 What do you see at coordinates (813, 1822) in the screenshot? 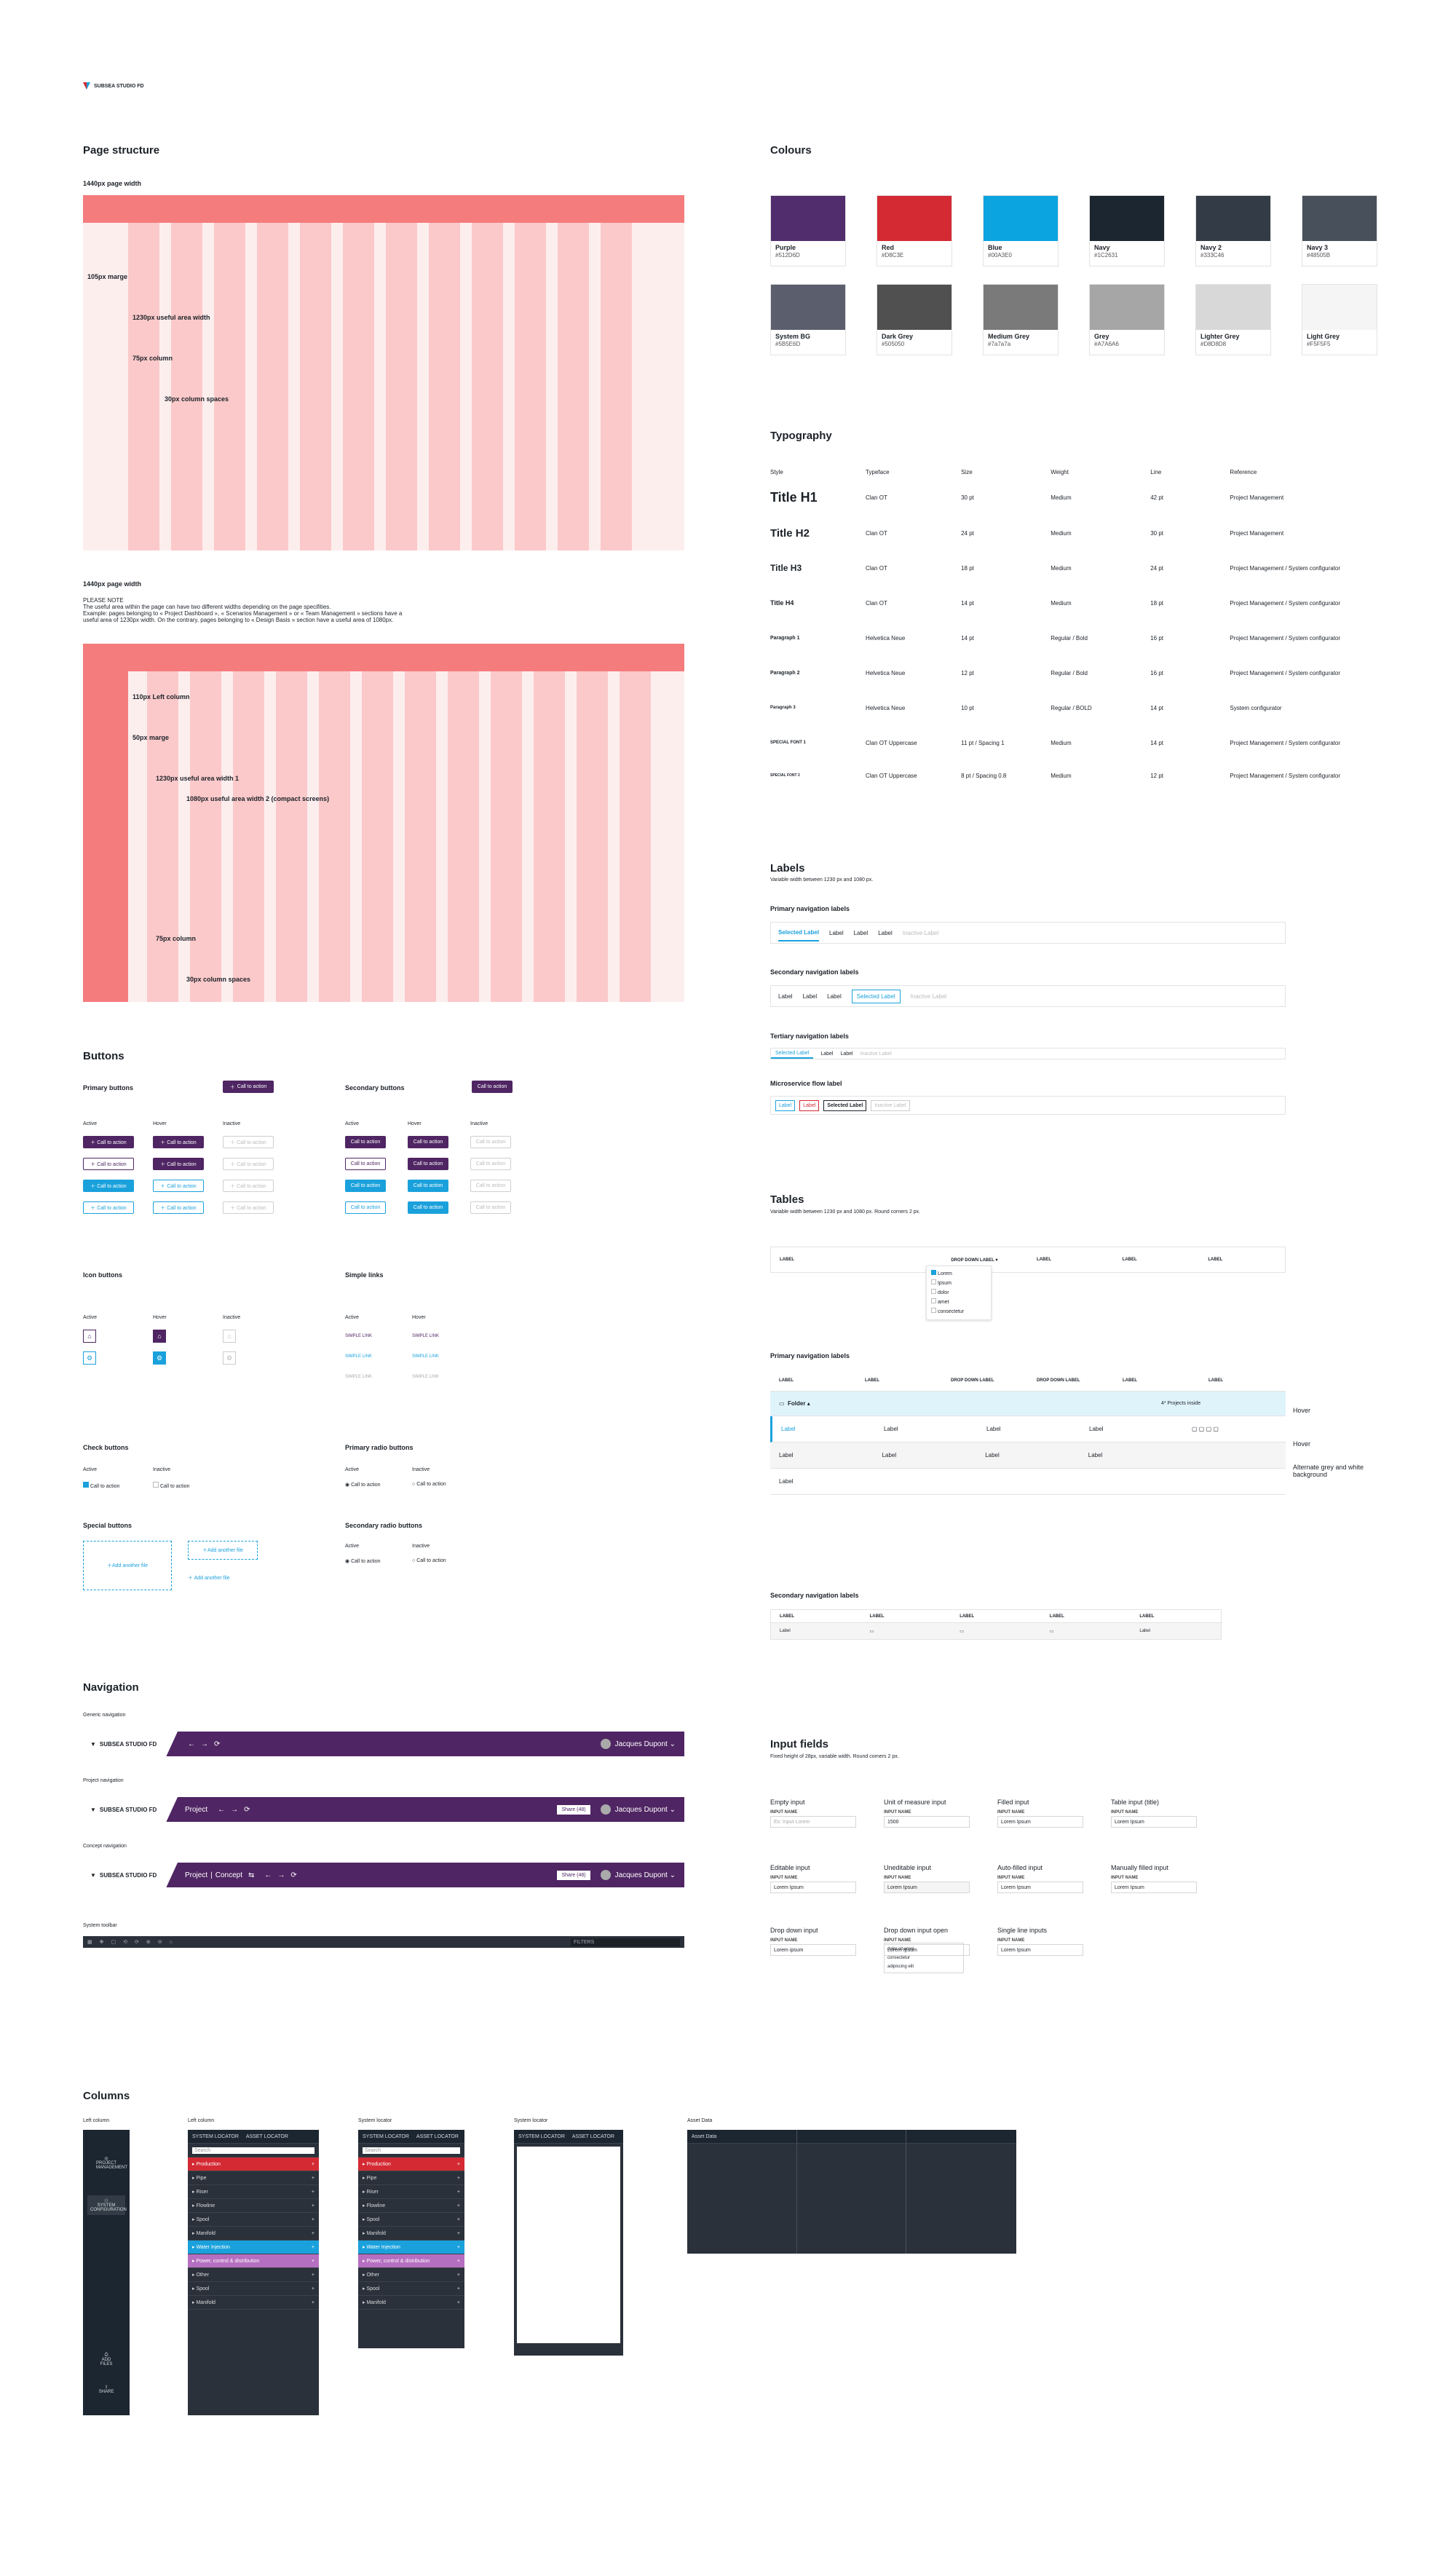
I see `input-field: Ex: Input Lorem` at bounding box center [813, 1822].